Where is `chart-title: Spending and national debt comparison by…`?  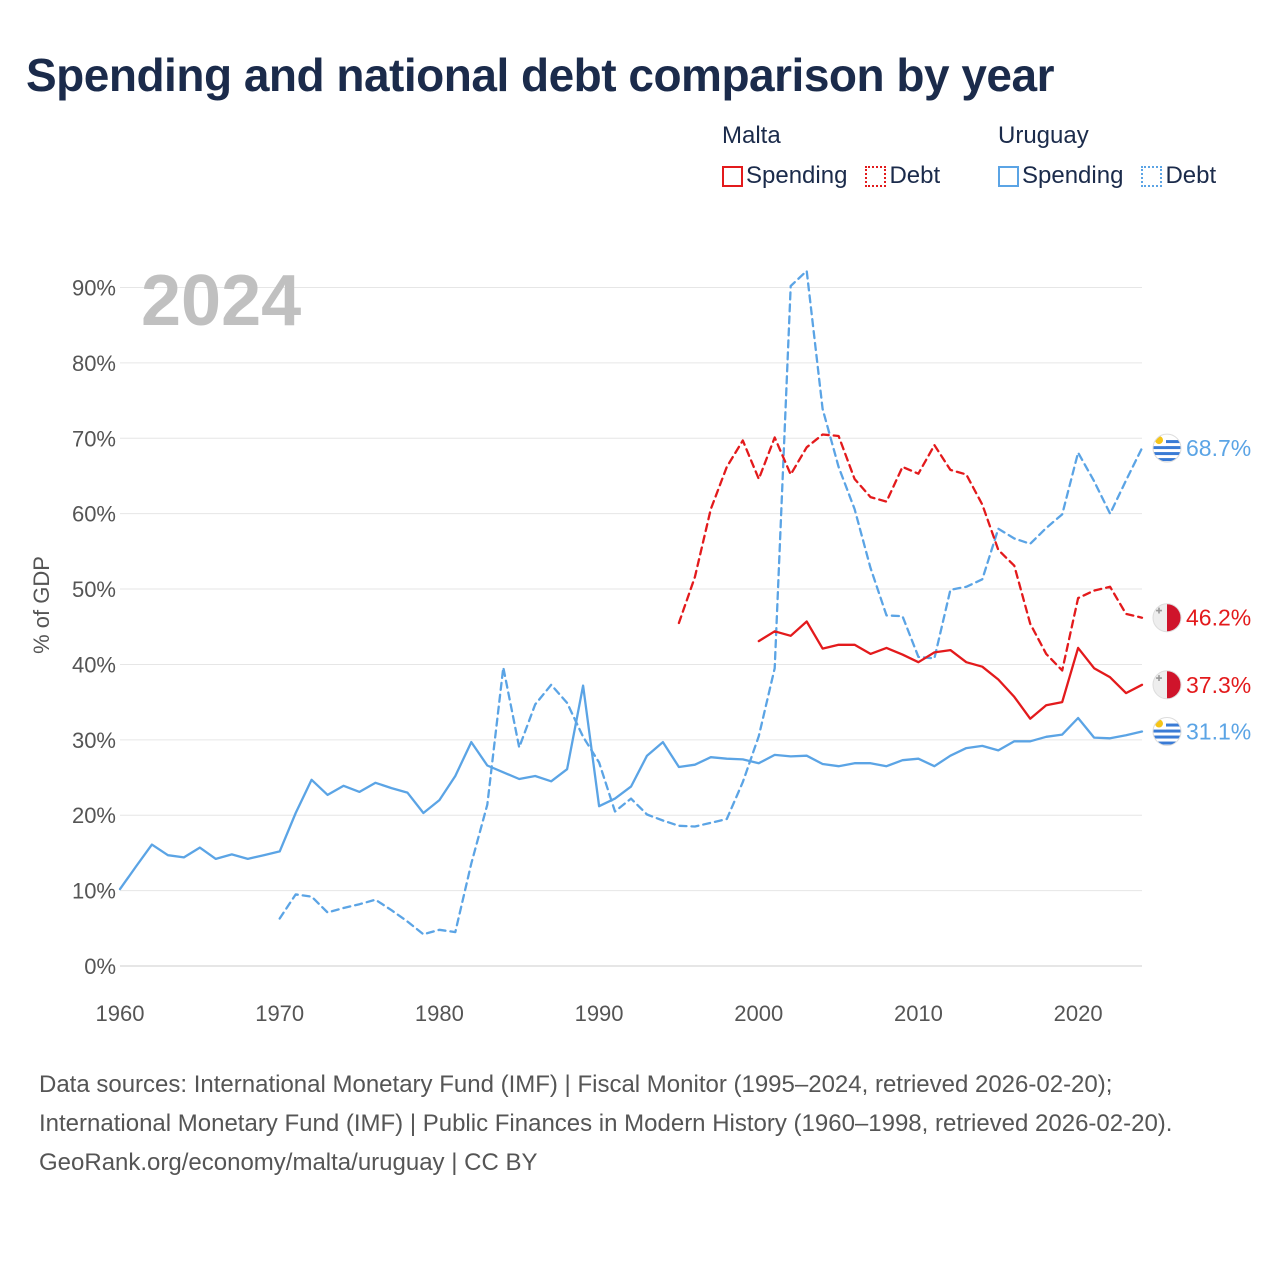 chart-title: Spending and national debt comparison by… is located at coordinates (540, 75).